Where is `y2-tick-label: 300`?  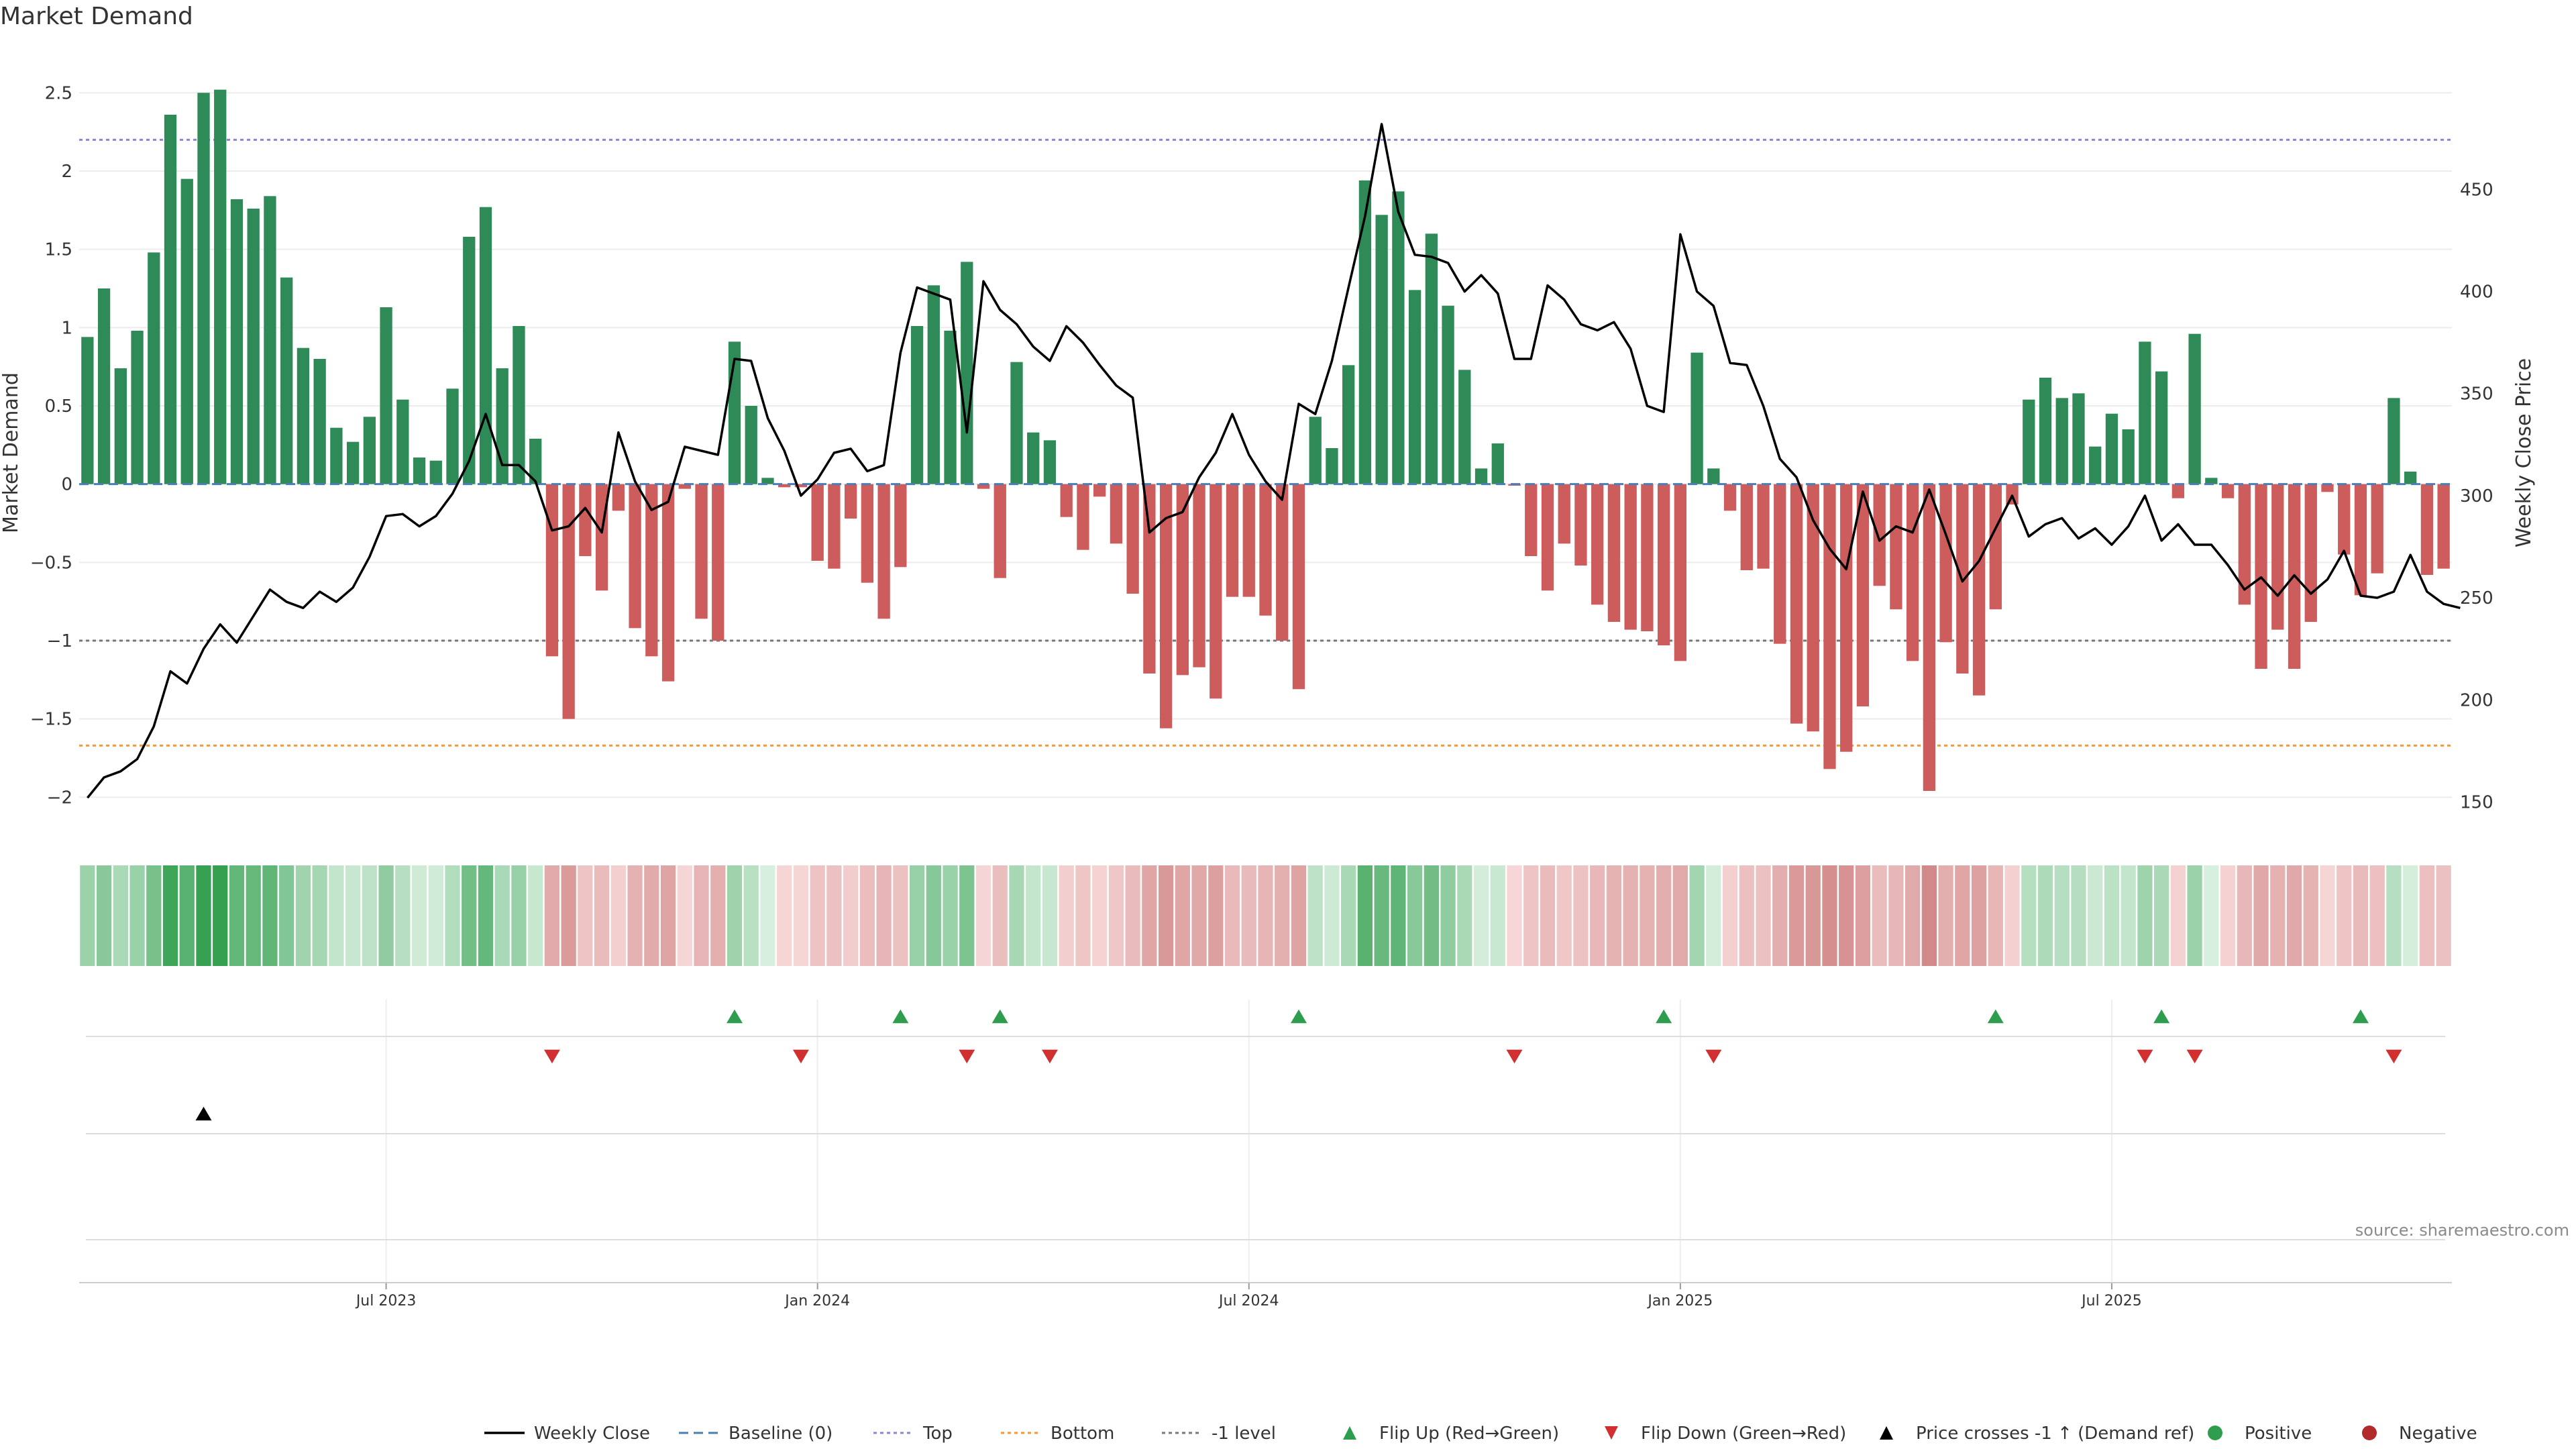
y2-tick-label: 300 is located at coordinates (2476, 496).